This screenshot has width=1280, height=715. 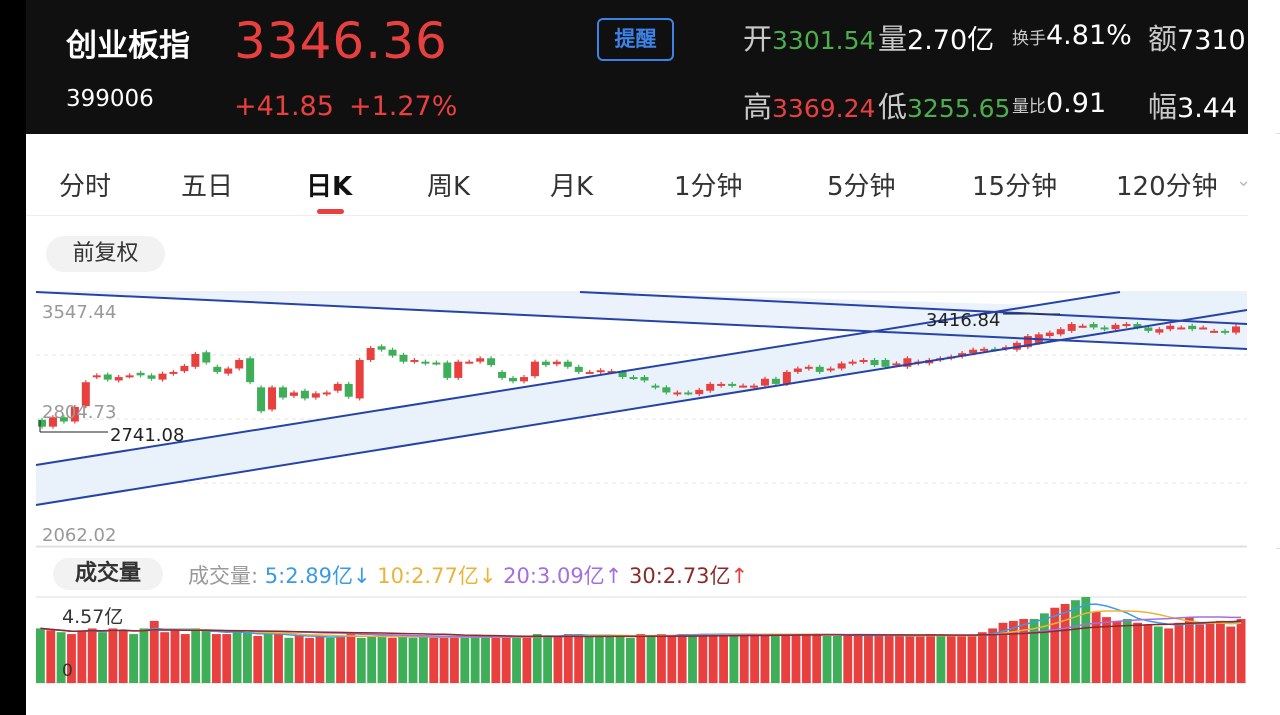 What do you see at coordinates (403, 106) in the screenshot?
I see `price-change-percent: +1.27%` at bounding box center [403, 106].